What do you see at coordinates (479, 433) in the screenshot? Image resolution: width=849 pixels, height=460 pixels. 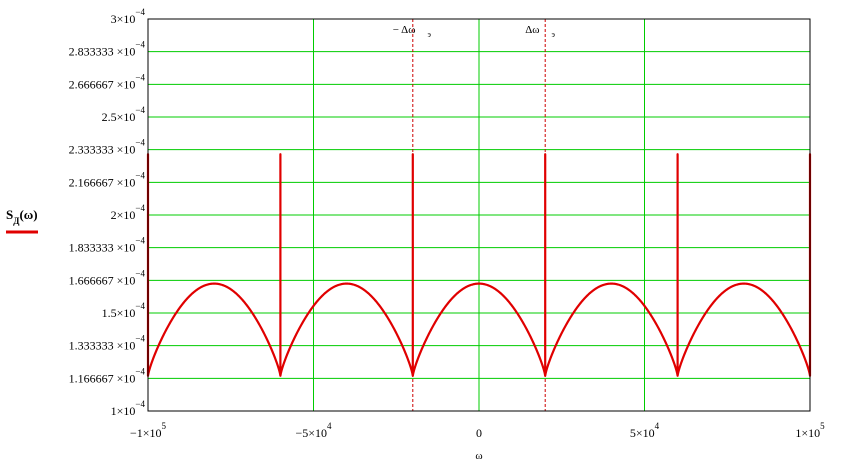 I see `x-tick-label: 0` at bounding box center [479, 433].